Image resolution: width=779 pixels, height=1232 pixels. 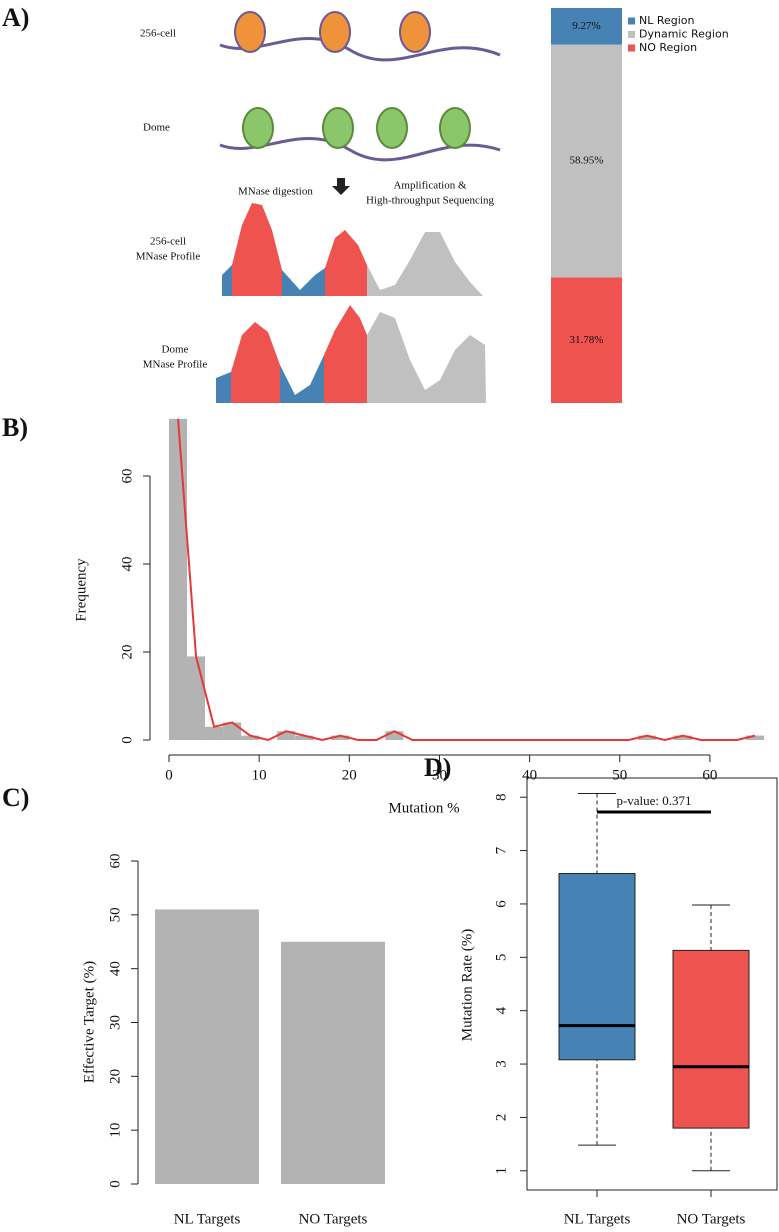 I want to click on stage-label: Dome, so click(x=156, y=128).